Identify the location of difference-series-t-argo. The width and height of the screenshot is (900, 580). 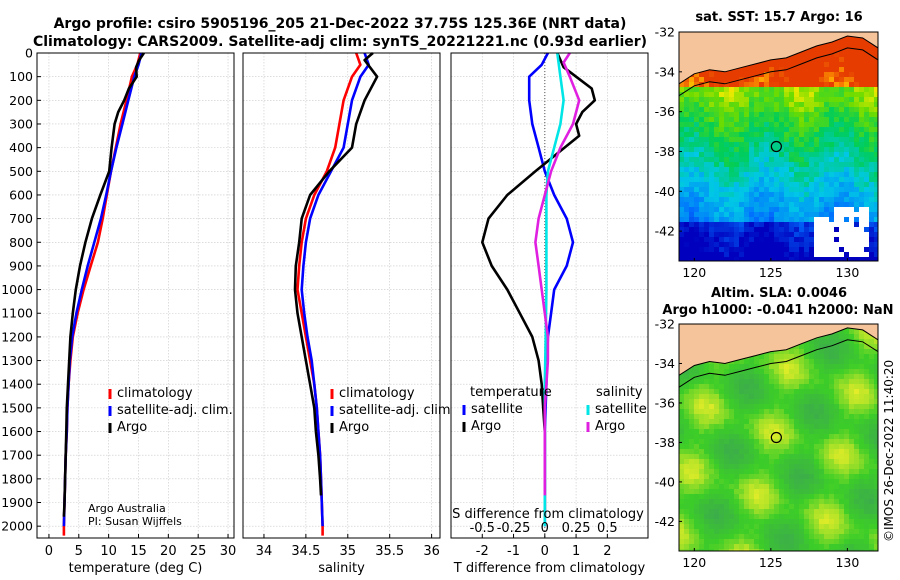
(538, 284).